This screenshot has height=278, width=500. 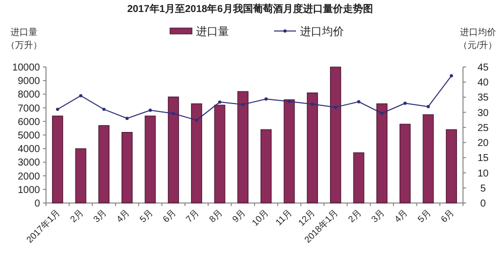 I want to click on y2-tick-label: 10, so click(x=483, y=174).